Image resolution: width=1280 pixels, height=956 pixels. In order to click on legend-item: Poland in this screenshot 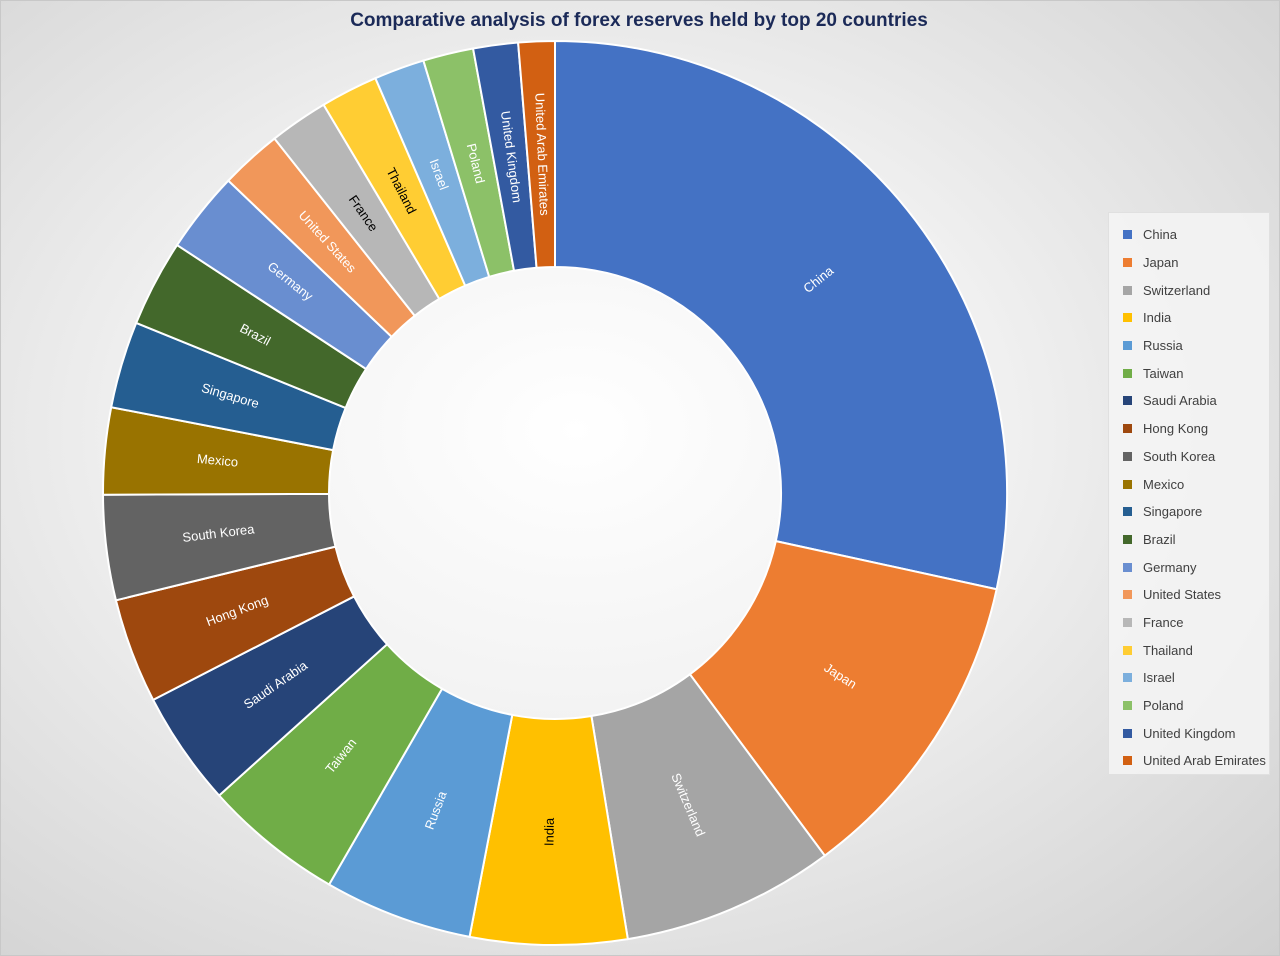, I will do `click(1189, 706)`.